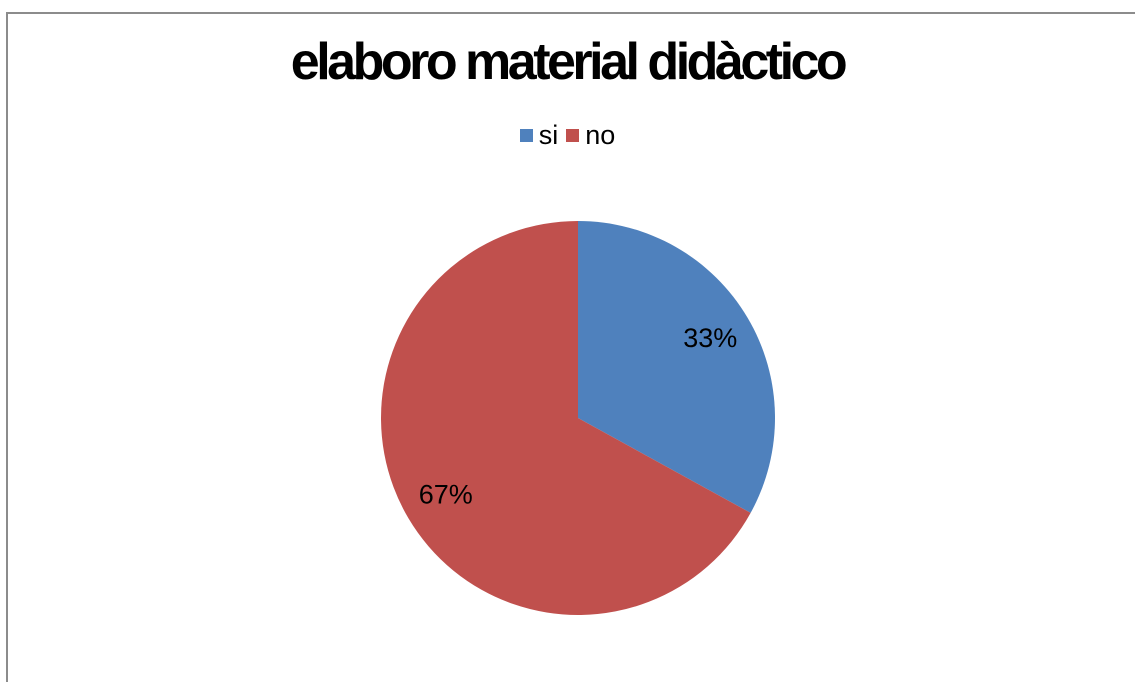 The height and width of the screenshot is (682, 1135). What do you see at coordinates (548, 135) in the screenshot?
I see `legend-label-si: si` at bounding box center [548, 135].